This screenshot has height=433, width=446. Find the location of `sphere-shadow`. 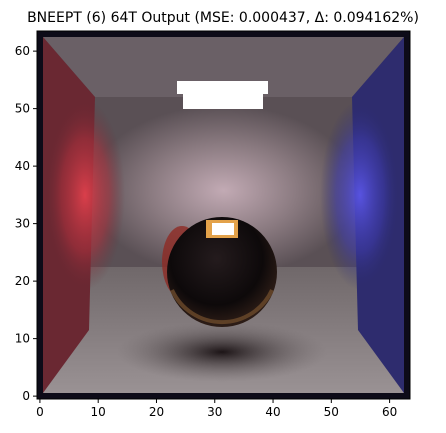

sphere-shadow is located at coordinates (222, 352).